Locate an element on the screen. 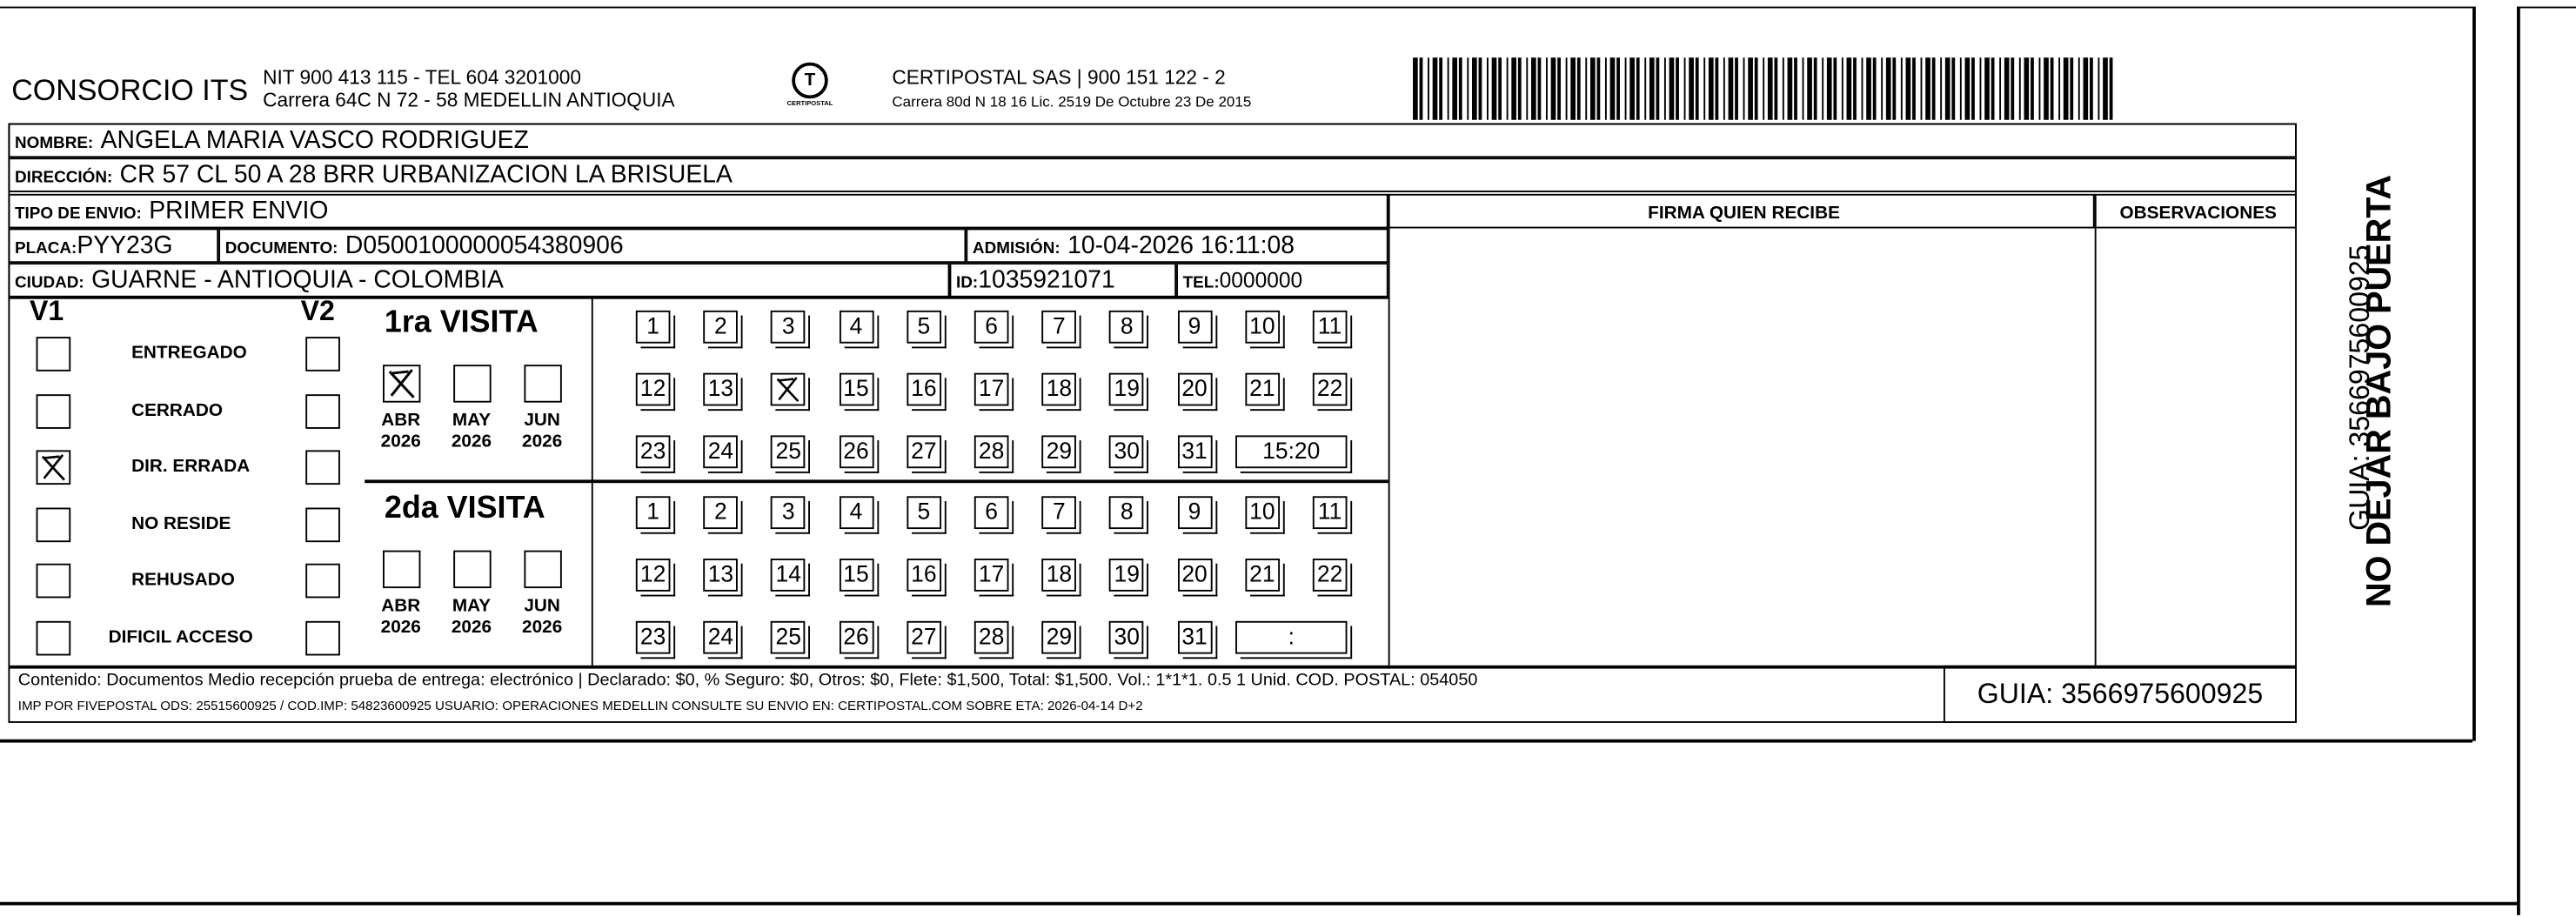  admision-value: 10-04-2026 16:11:08 is located at coordinates (1181, 246).